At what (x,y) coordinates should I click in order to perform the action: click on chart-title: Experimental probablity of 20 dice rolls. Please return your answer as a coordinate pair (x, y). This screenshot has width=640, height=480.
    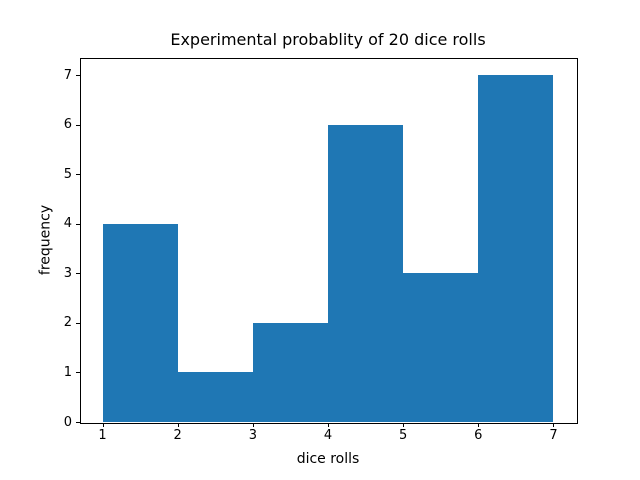
    Looking at the image, I should click on (328, 39).